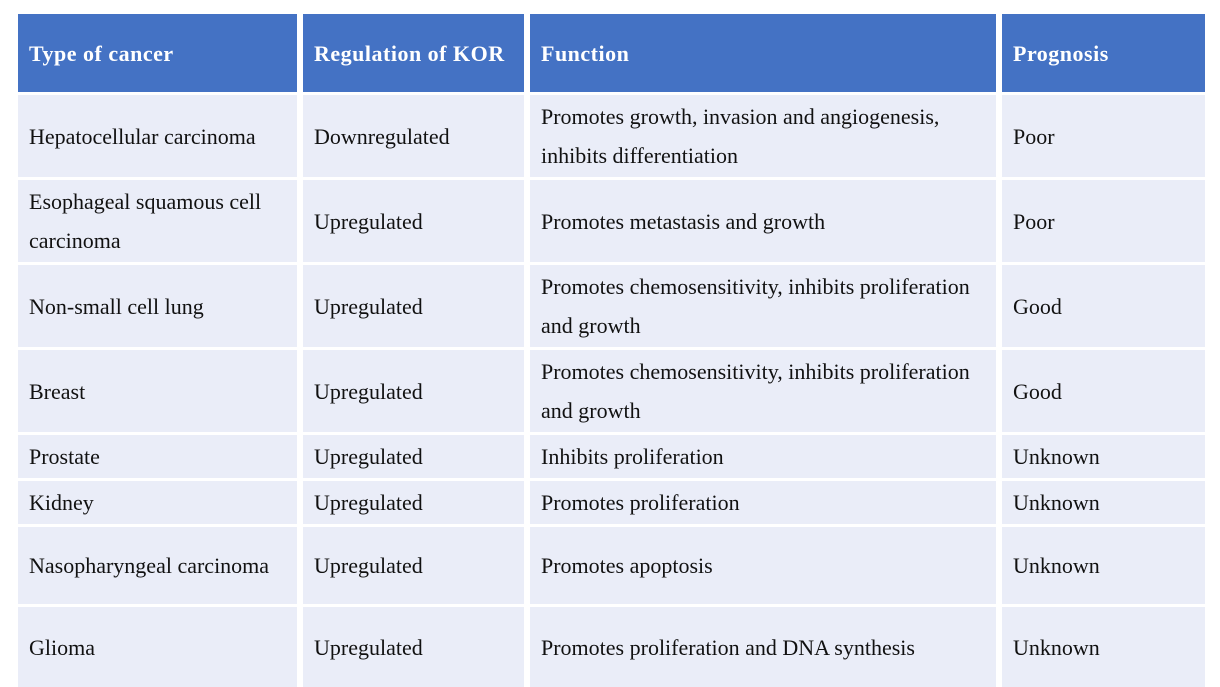  What do you see at coordinates (160, 137) in the screenshot?
I see `cell-cancer-type: Hepatocellular carcinoma` at bounding box center [160, 137].